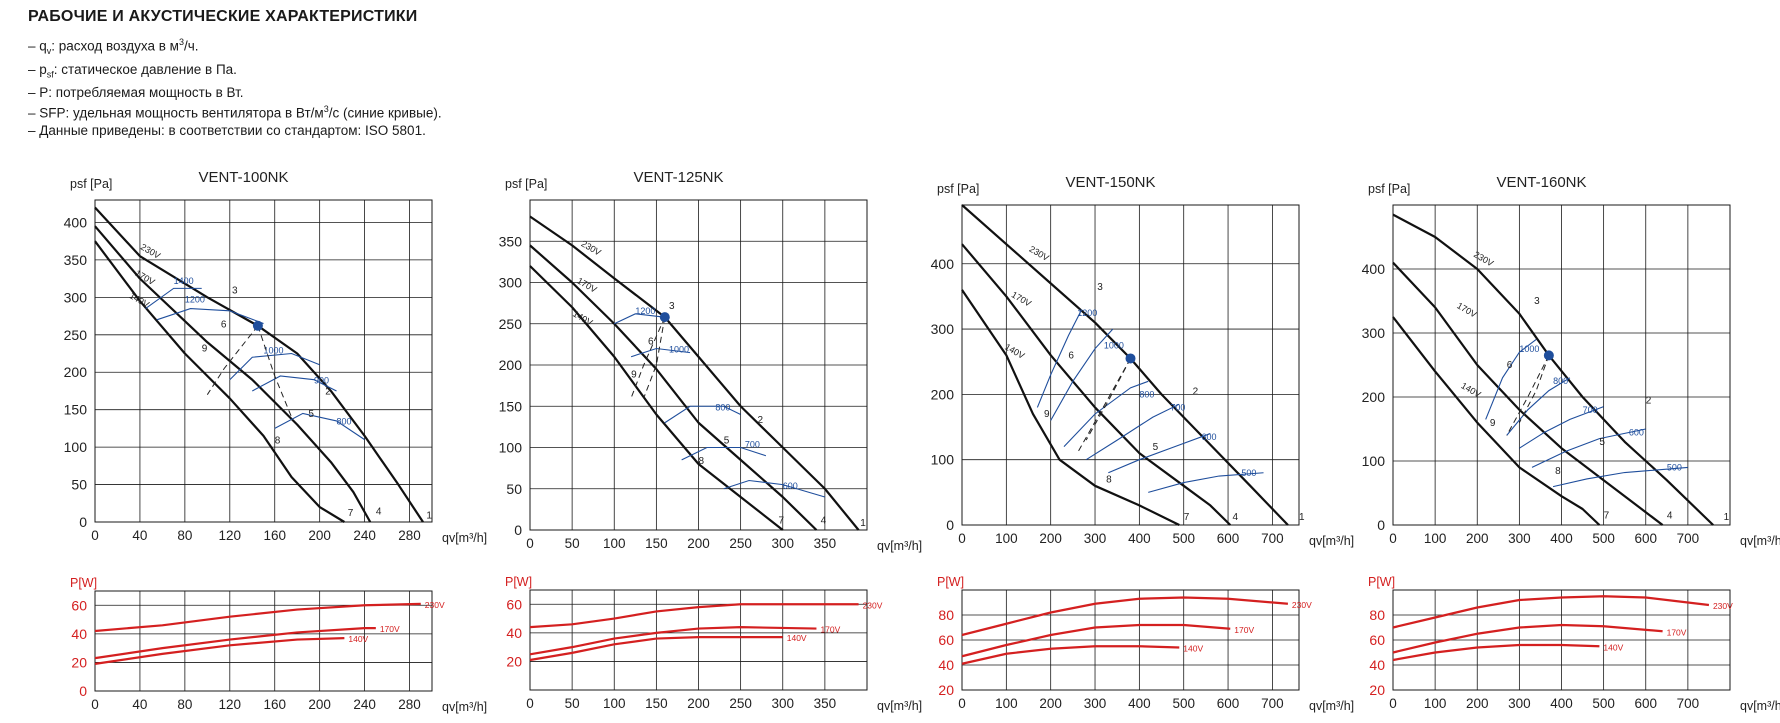  What do you see at coordinates (1636, 432) in the screenshot?
I see `sfp-curve-label: 600` at bounding box center [1636, 432].